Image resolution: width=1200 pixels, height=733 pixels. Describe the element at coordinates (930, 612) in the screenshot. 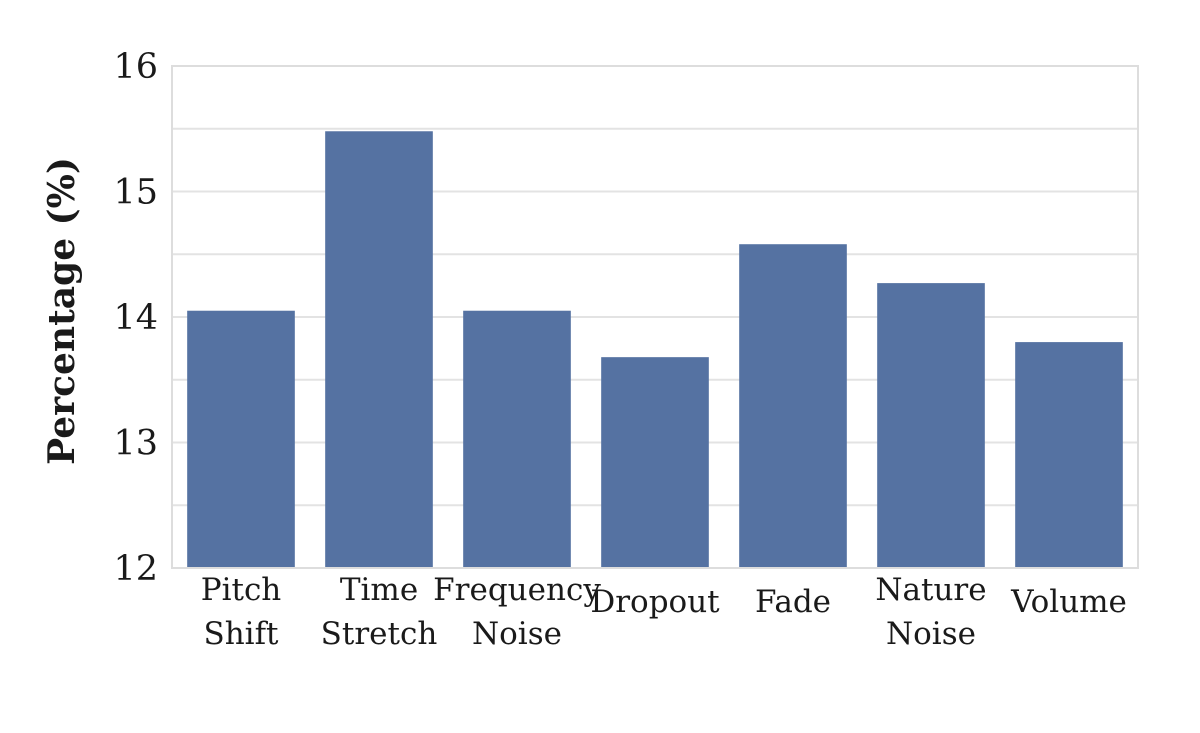

I see `x-category-label: Nature Noise` at that location.